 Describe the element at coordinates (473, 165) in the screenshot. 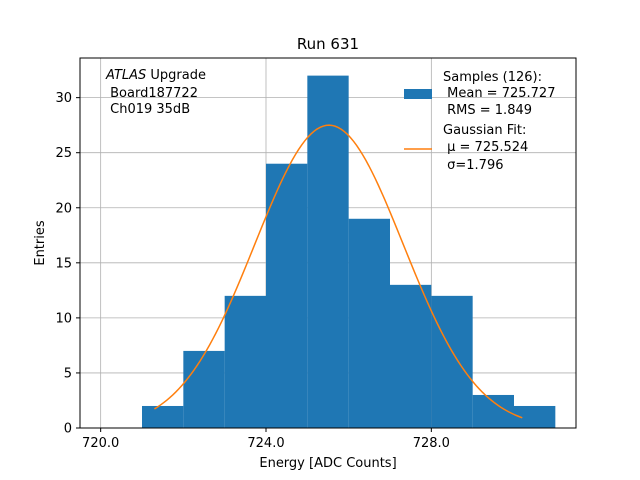

I see `legend-fit-line-3: σ=1.796` at that location.